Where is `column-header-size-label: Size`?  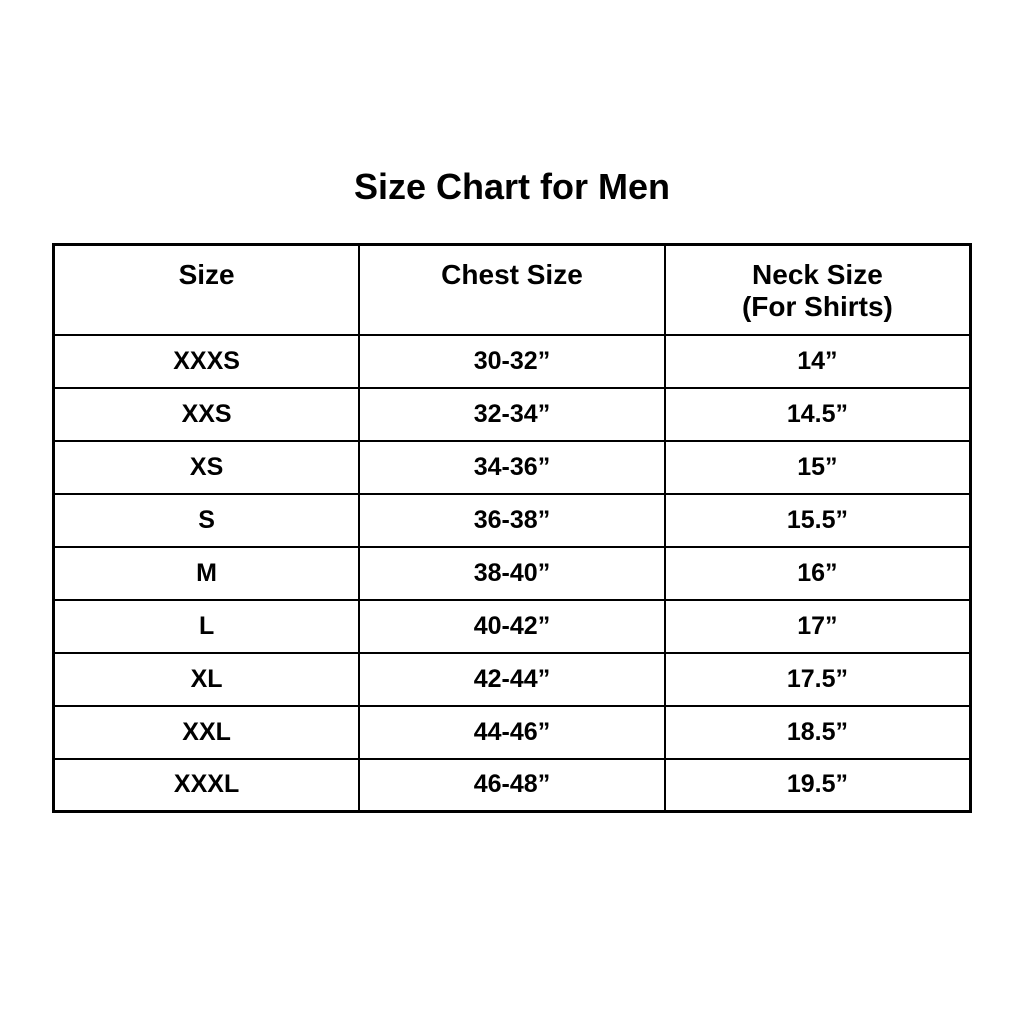 column-header-size-label: Size is located at coordinates (206, 274).